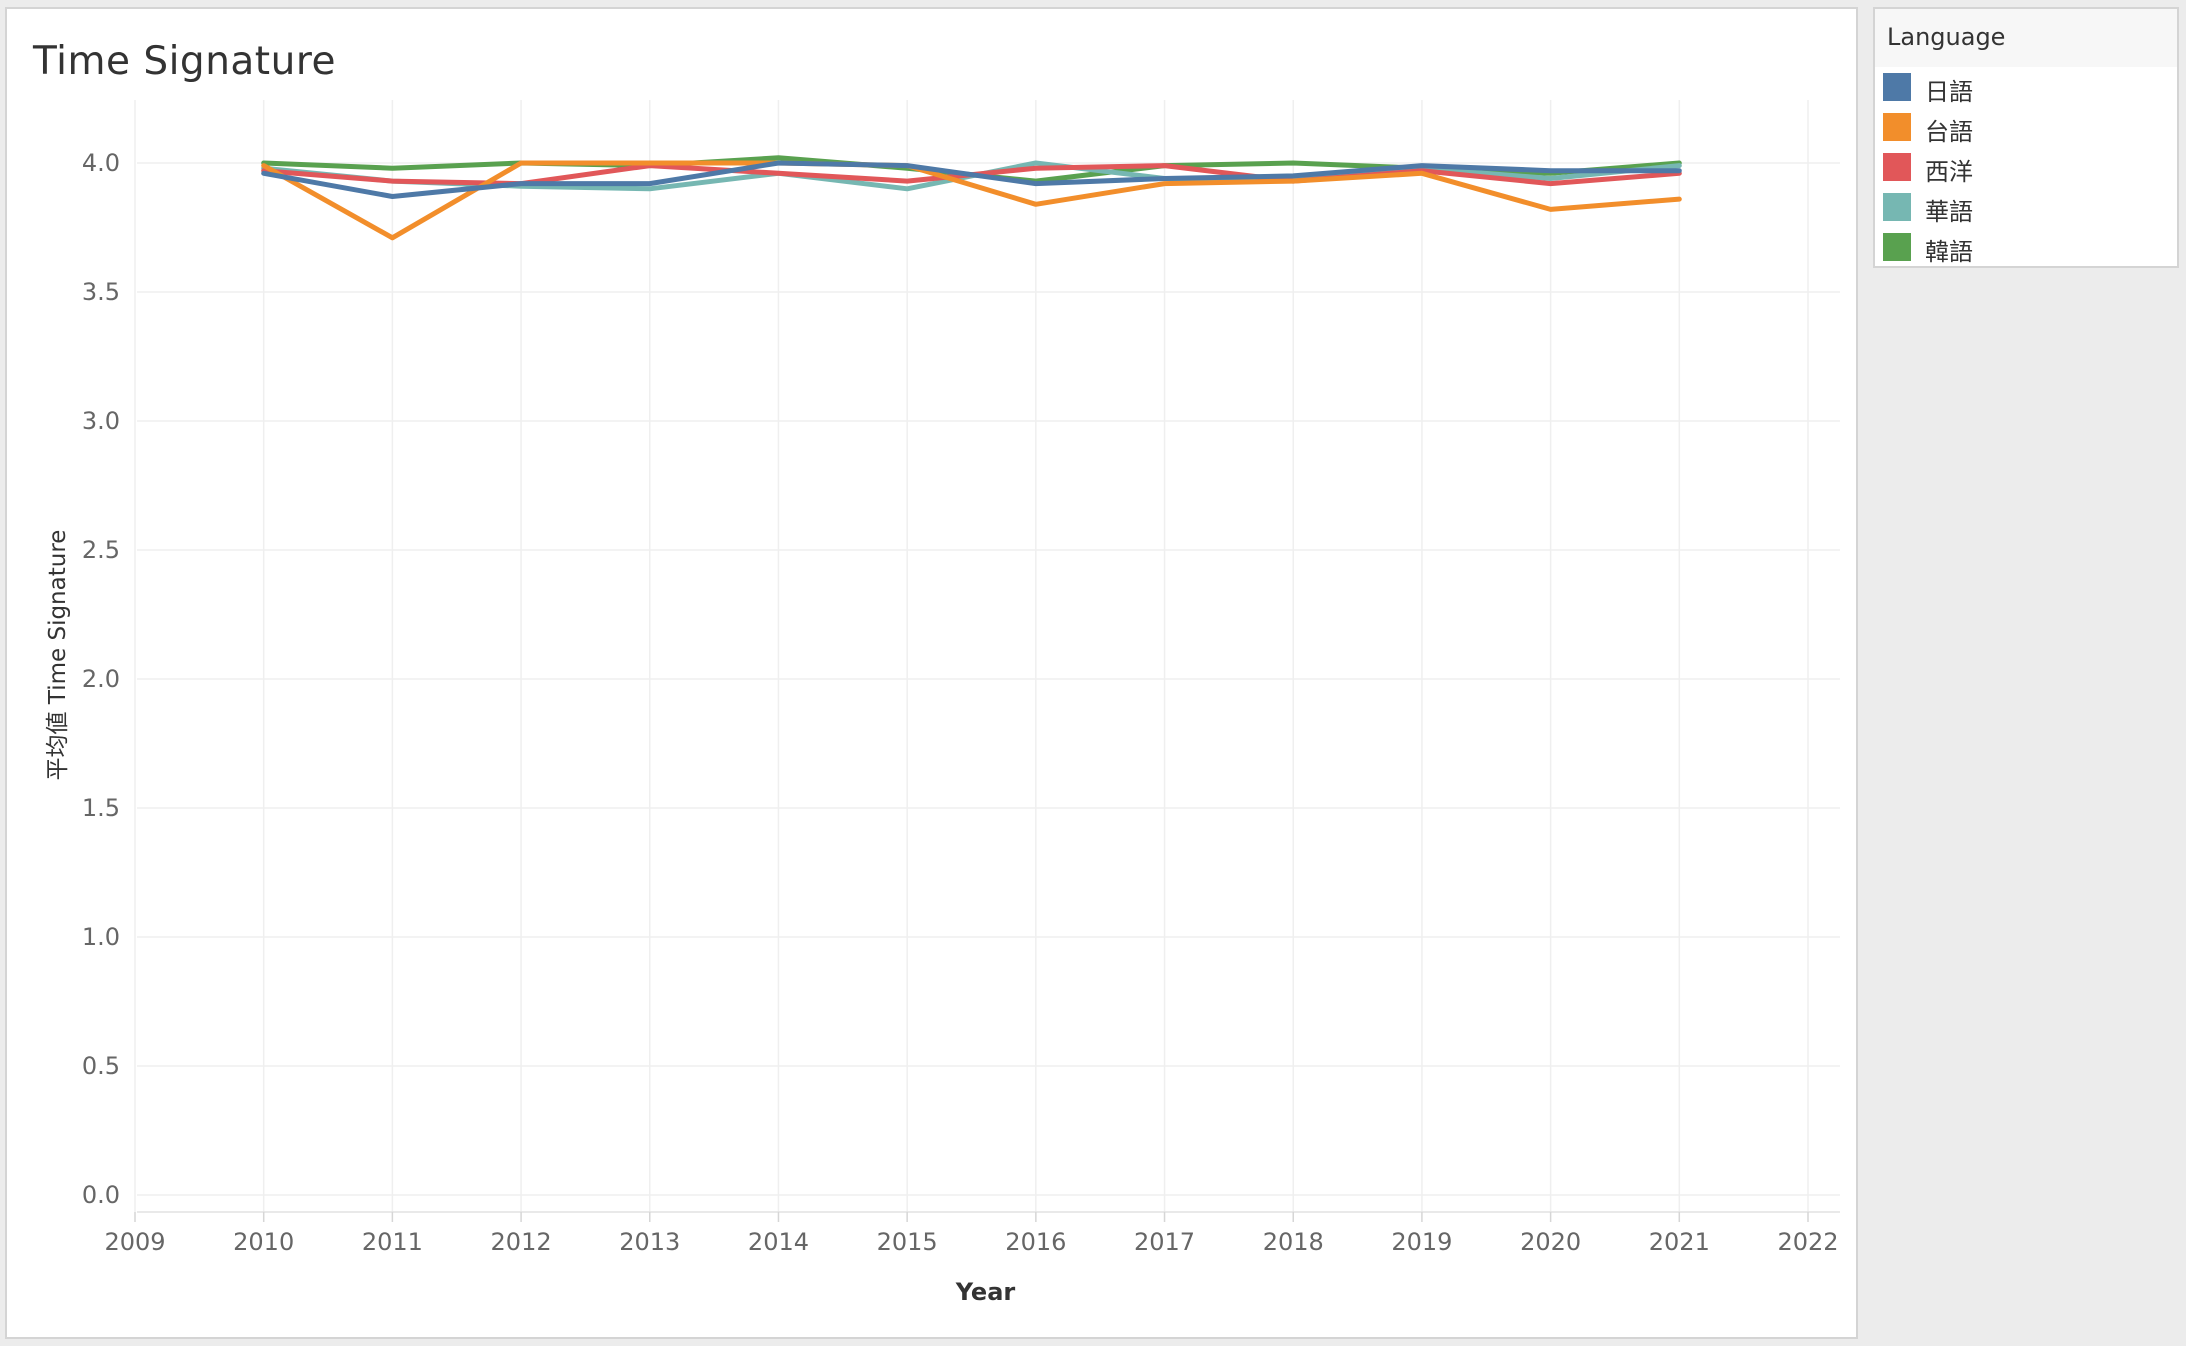  I want to click on x-tick-label: 2012, so click(521, 1242).